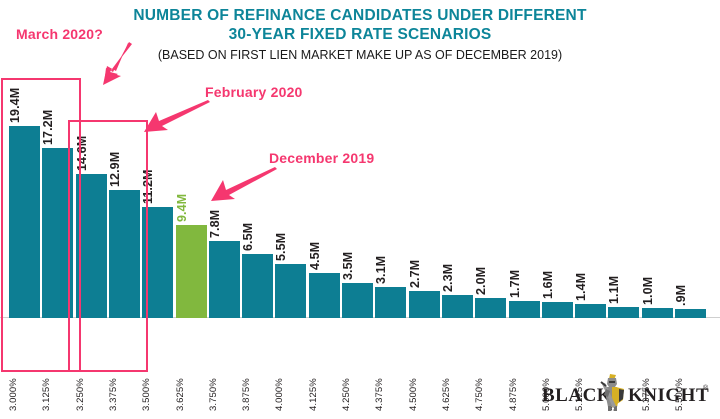 The width and height of the screenshot is (720, 419). I want to click on black-knight-logo: BLACK KNIGHT ®, so click(625, 392).